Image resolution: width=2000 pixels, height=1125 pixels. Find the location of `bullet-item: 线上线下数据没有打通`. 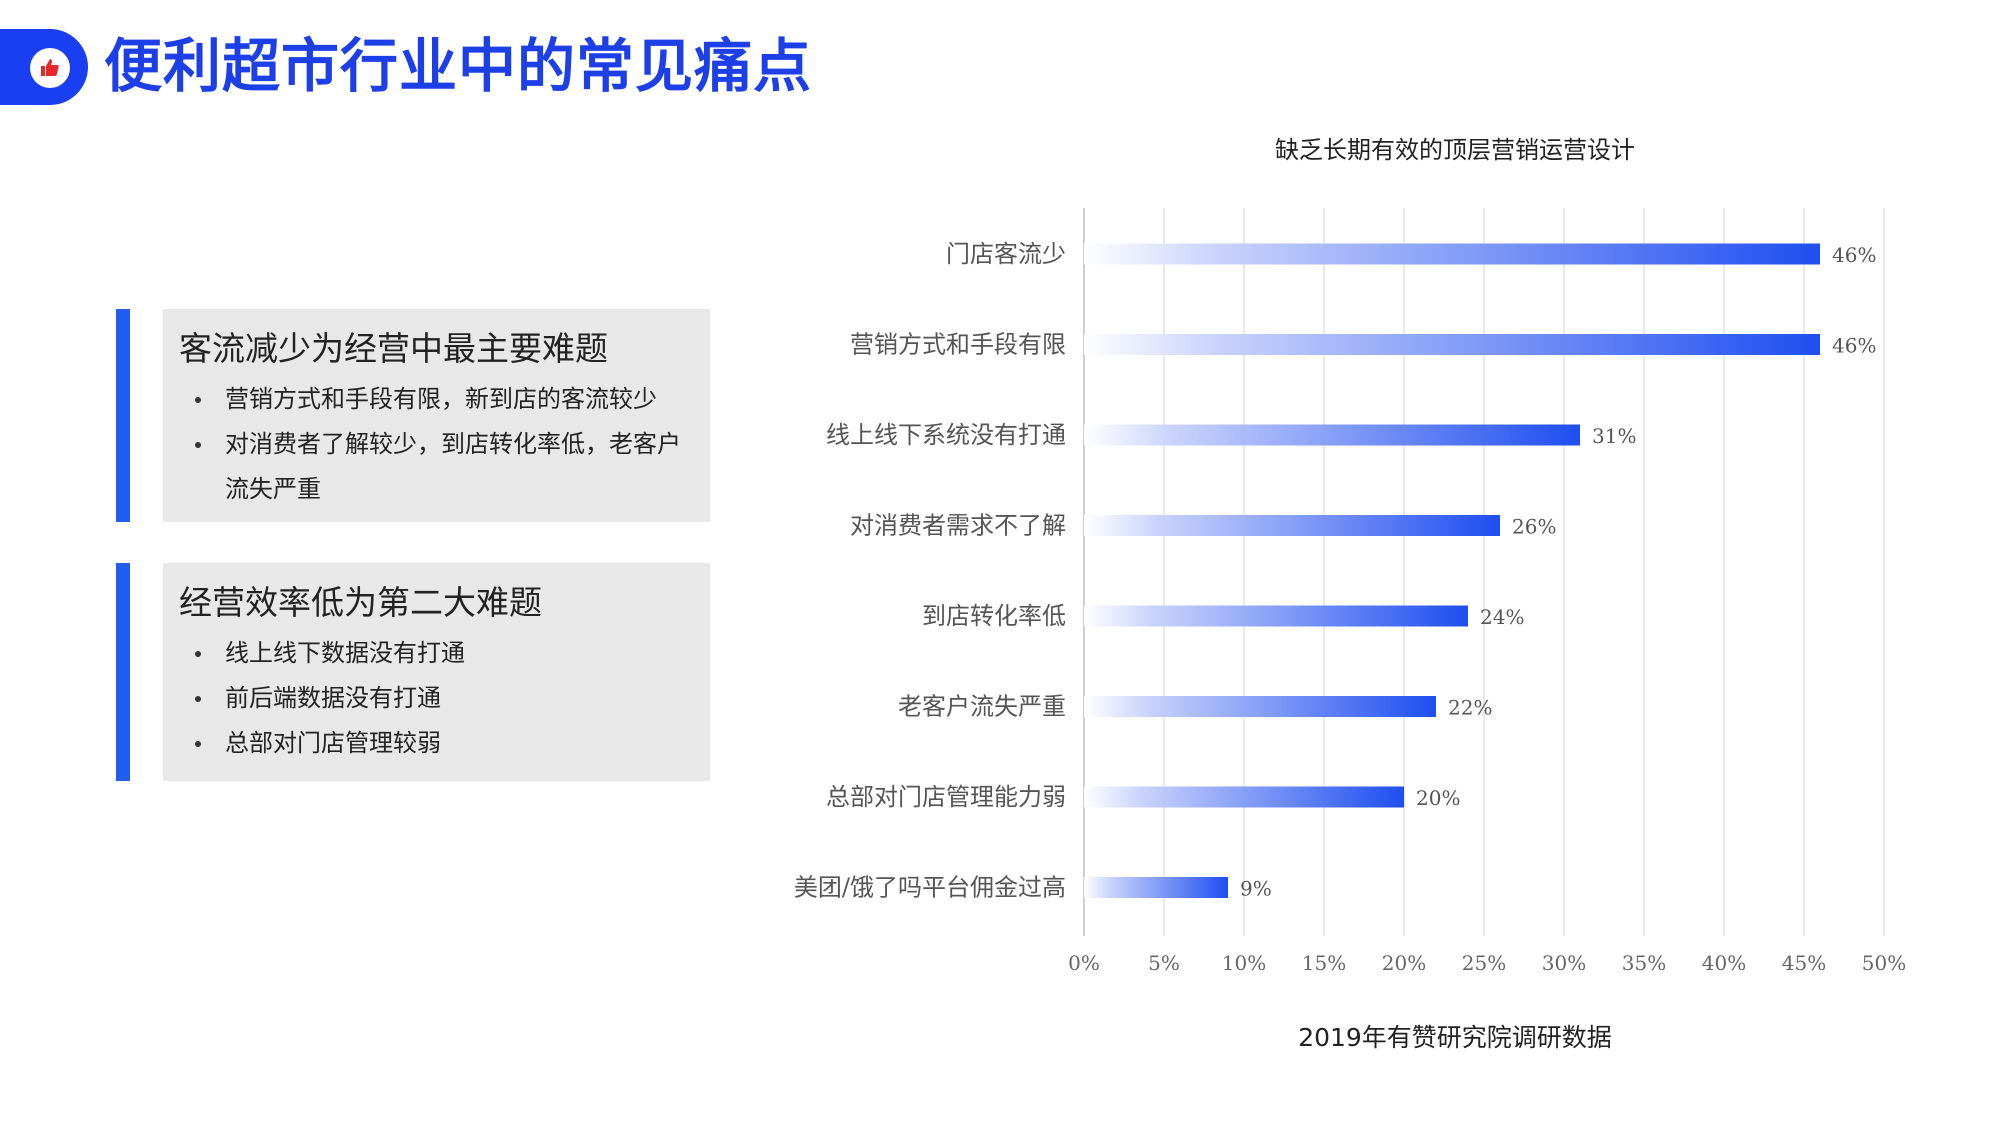

bullet-item: 线上线下数据没有打通 is located at coordinates (435, 653).